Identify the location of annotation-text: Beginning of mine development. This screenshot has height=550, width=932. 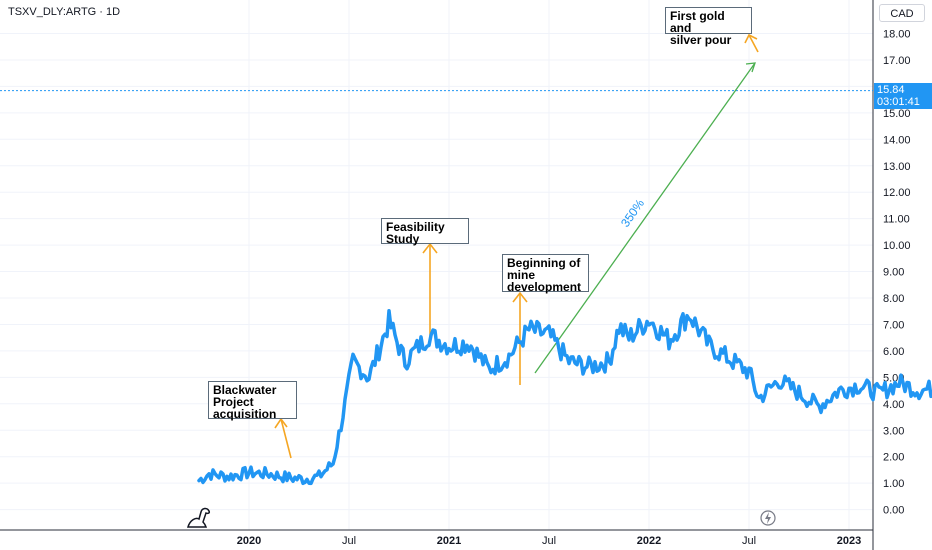
(544, 275).